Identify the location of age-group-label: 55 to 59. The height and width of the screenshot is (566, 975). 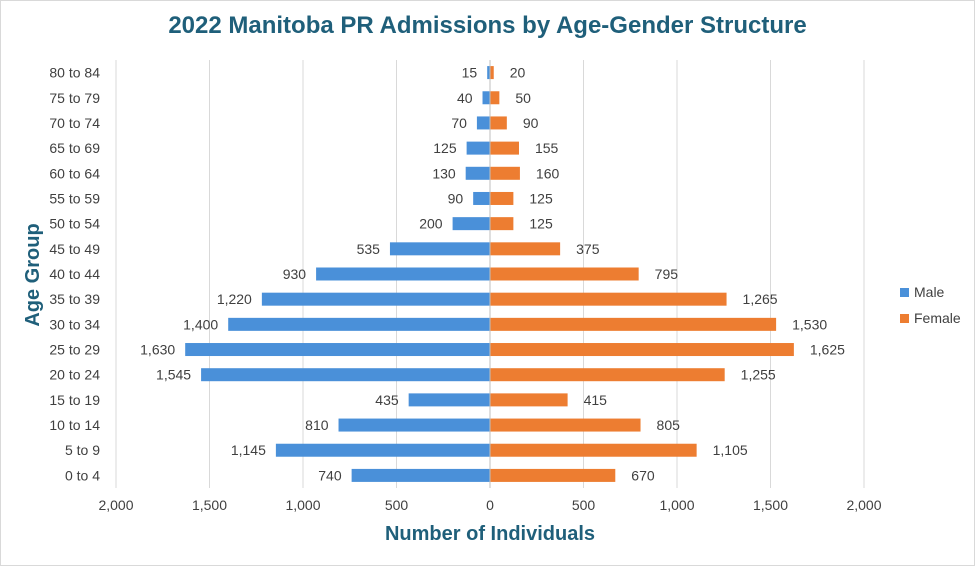
(74, 198).